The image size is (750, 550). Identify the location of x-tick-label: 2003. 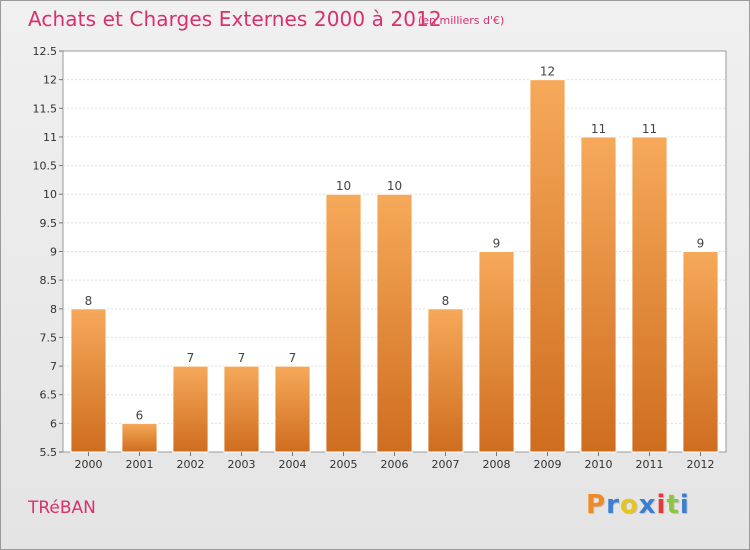
(242, 464).